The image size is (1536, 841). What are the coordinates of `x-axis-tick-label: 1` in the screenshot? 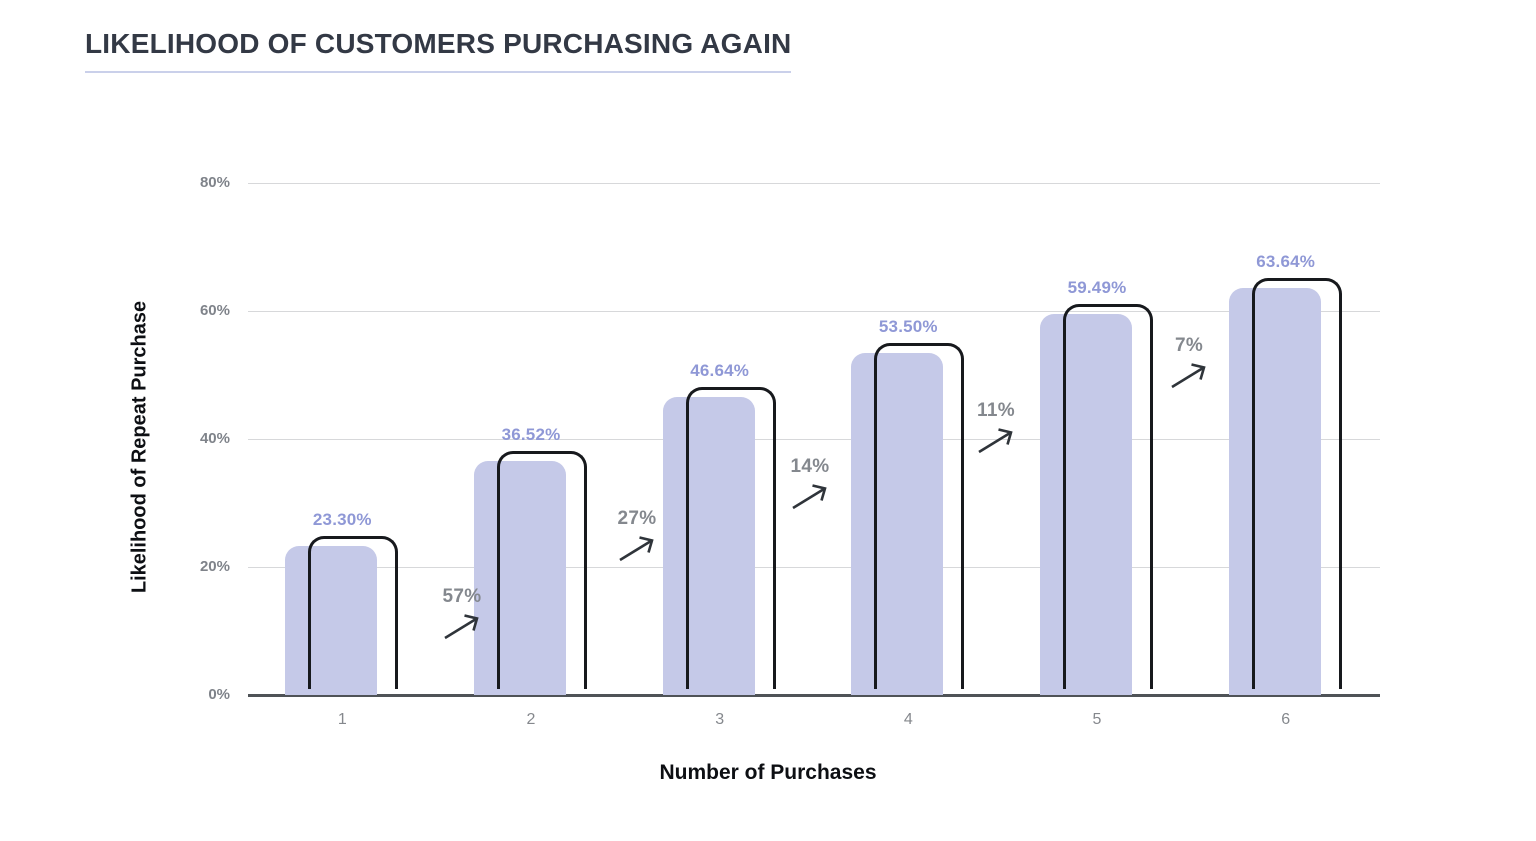 It's located at (342, 719).